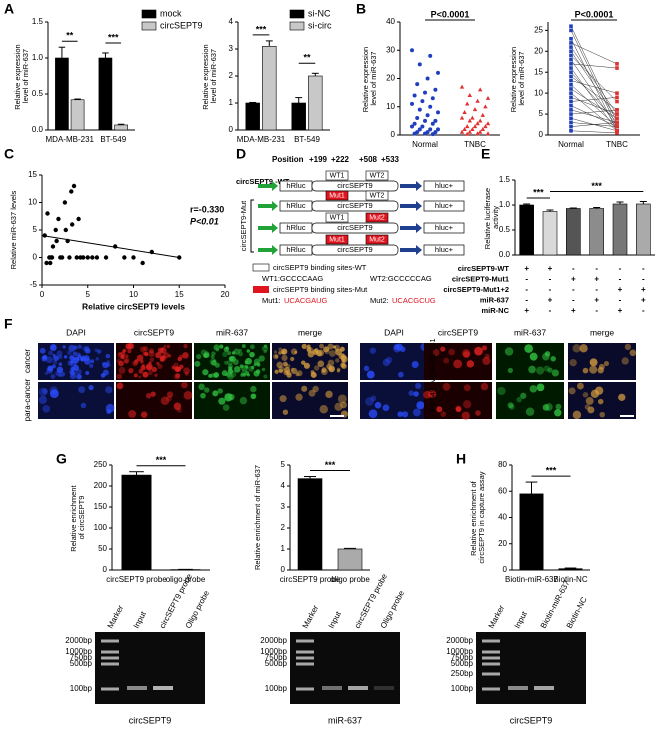 The width and height of the screenshot is (666, 737). Describe the element at coordinates (505, 569) in the screenshot. I see `y-tick-label: 0` at that location.